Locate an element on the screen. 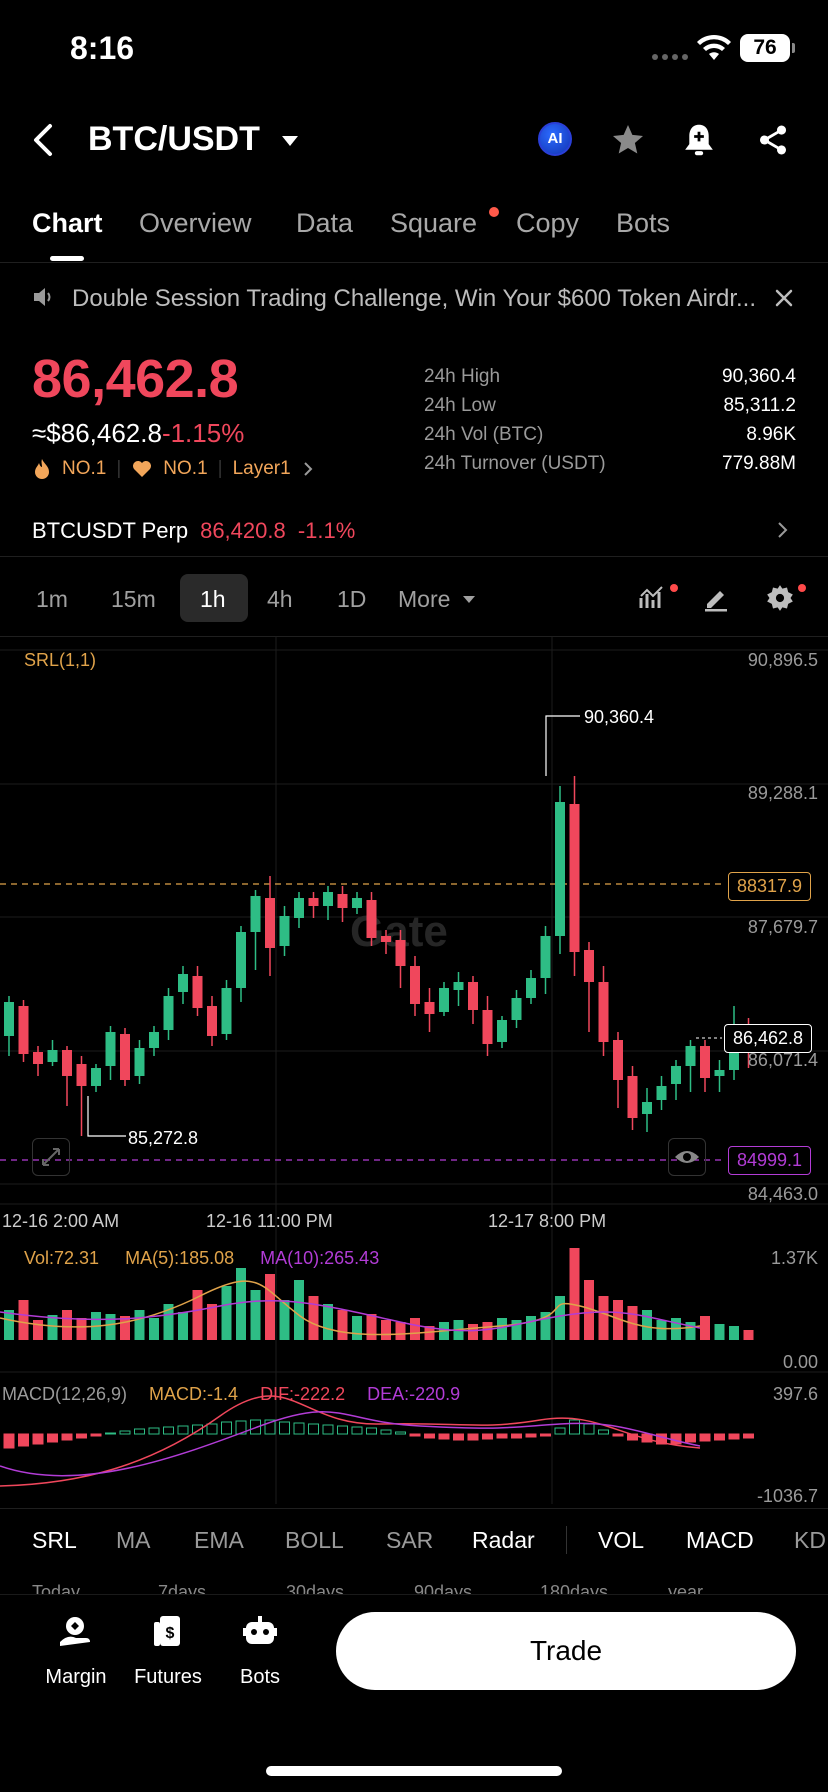 The image size is (828, 1792). high-price-marker: 90,360.4 is located at coordinates (619, 717).